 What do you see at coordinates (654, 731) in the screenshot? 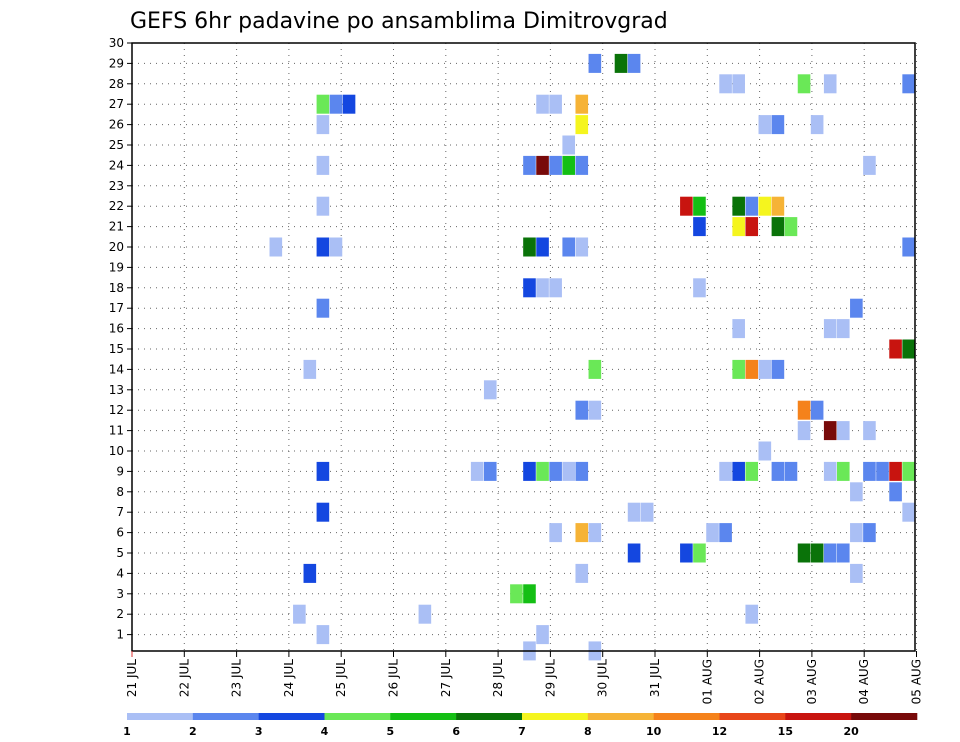
I see `colorbar-label-8: 10` at bounding box center [654, 731].